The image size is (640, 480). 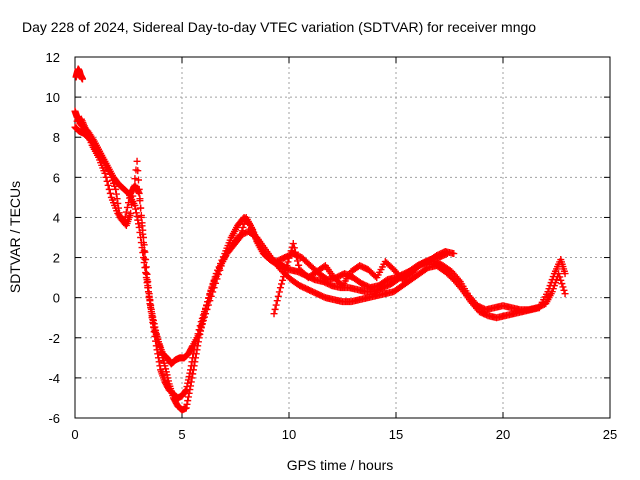 I want to click on x-tick-label: 10, so click(x=289, y=434).